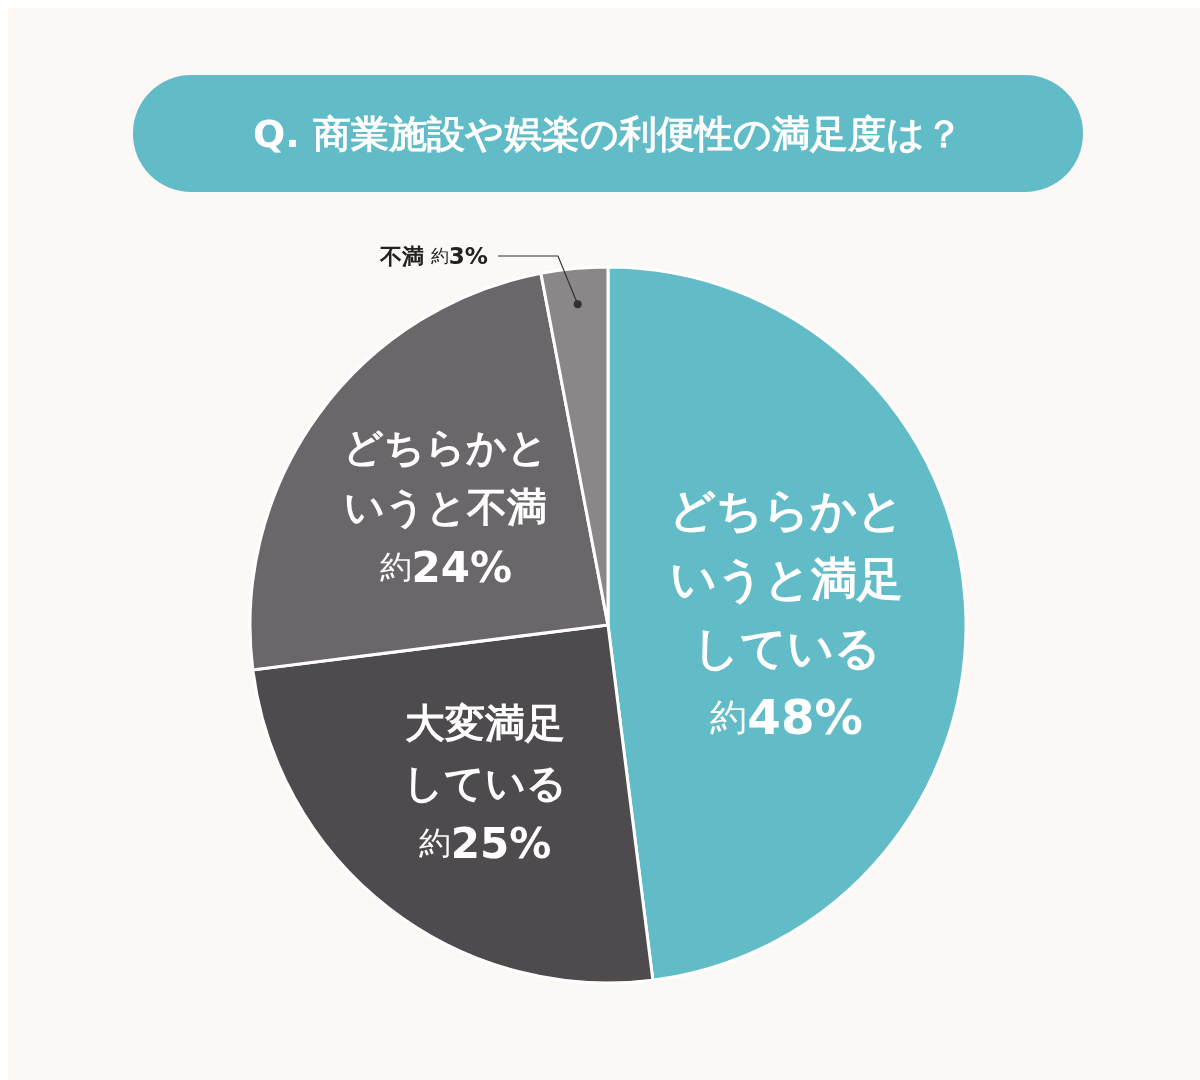 This screenshot has height=1080, width=1200. Describe the element at coordinates (446, 477) in the screenshot. I see `slice-label: どちらかというと不満` at that location.